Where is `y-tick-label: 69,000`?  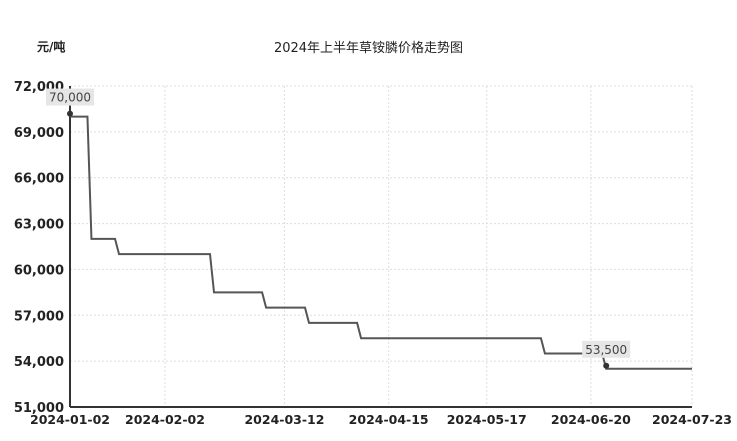 y-tick-label: 69,000 is located at coordinates (39, 133).